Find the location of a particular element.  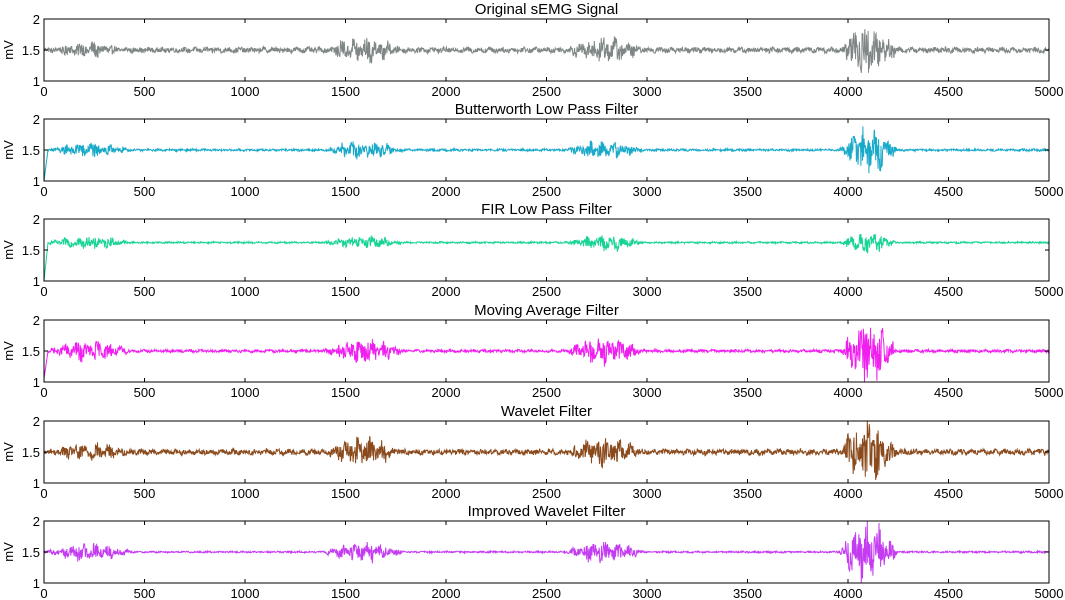

subplot-title: Butterworth Low Pass Filter is located at coordinates (546, 109).